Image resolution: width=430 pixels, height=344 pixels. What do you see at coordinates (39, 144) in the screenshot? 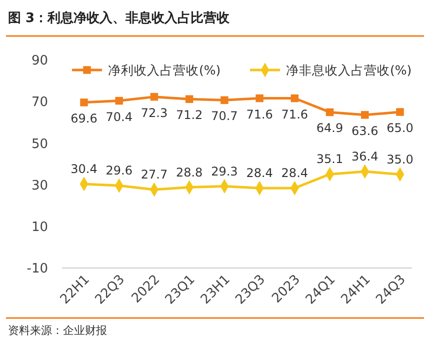
I see `y-tick-label: 50` at bounding box center [39, 144].